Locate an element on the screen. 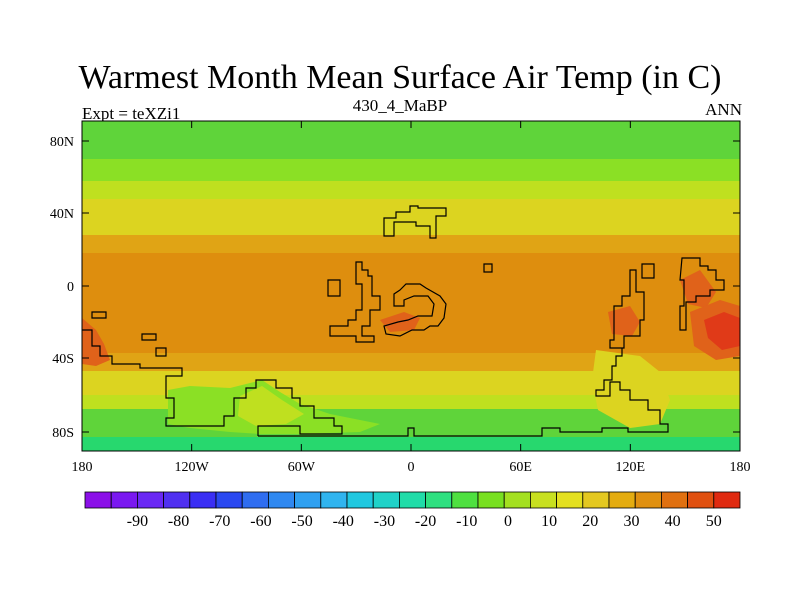 The width and height of the screenshot is (800, 600). lat-tick-label: 80S is located at coordinates (63, 433).